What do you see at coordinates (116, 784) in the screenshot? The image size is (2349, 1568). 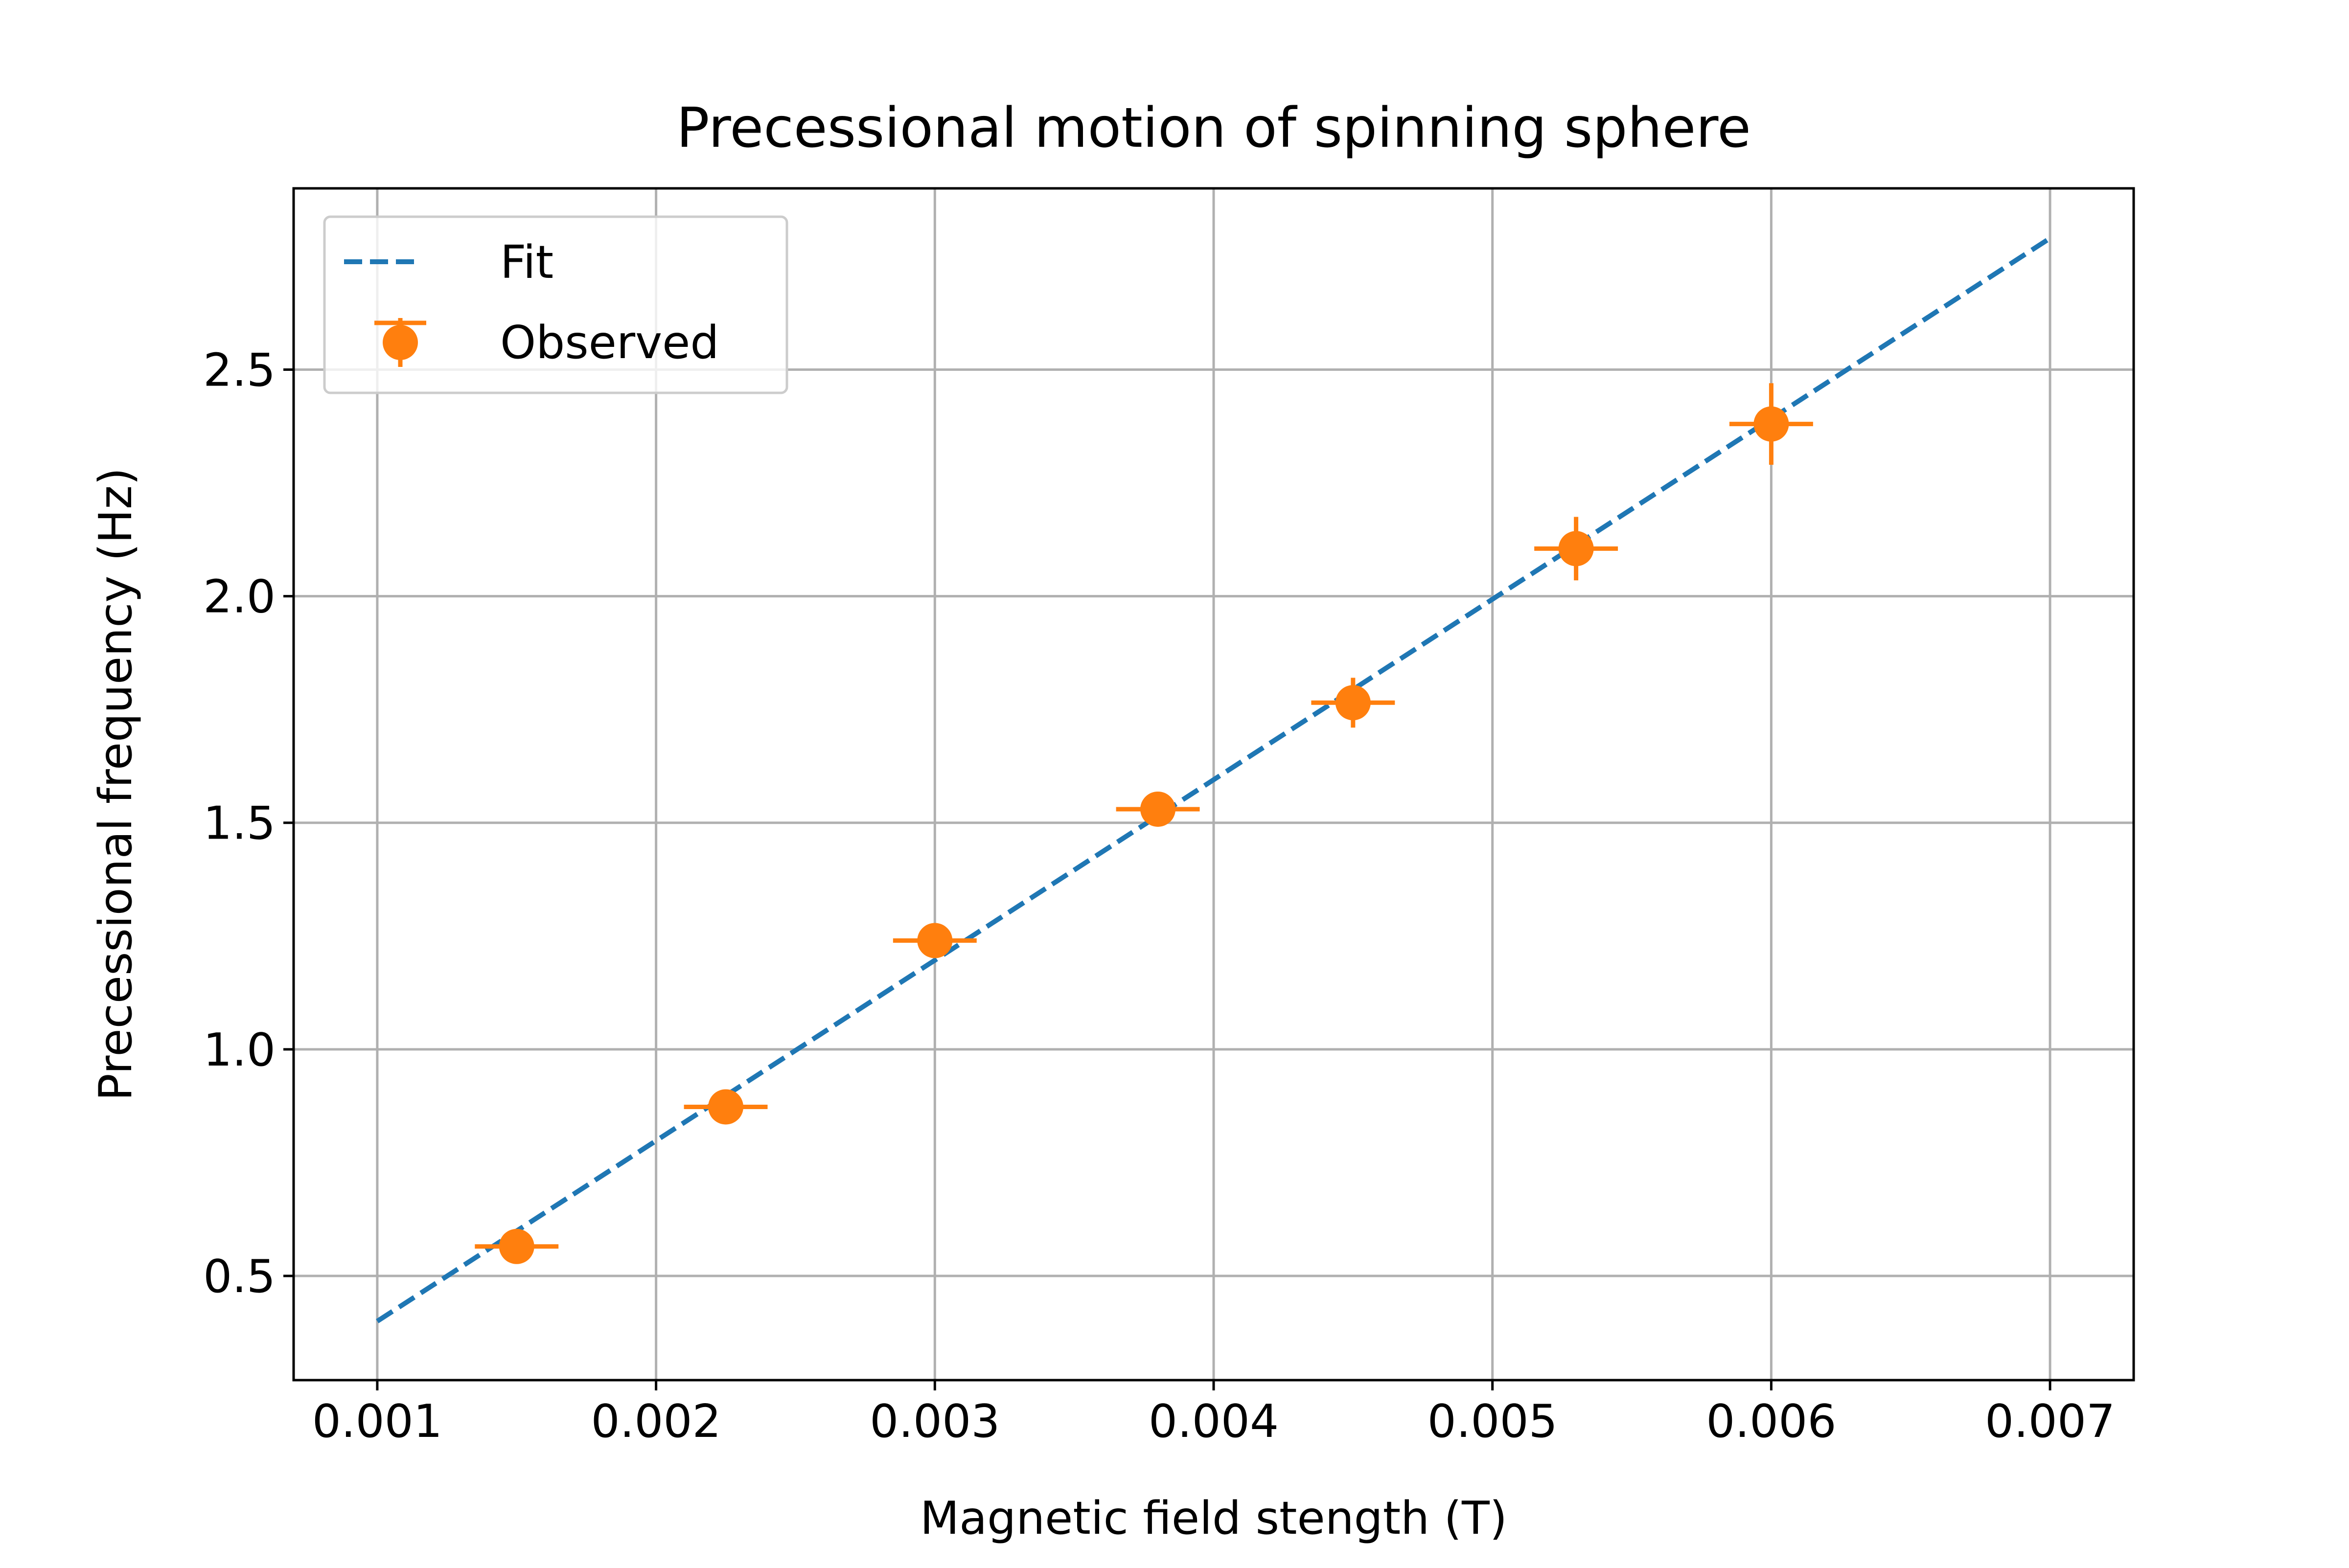 I see `y-axis-label: Precessional frequency (Hz)` at bounding box center [116, 784].